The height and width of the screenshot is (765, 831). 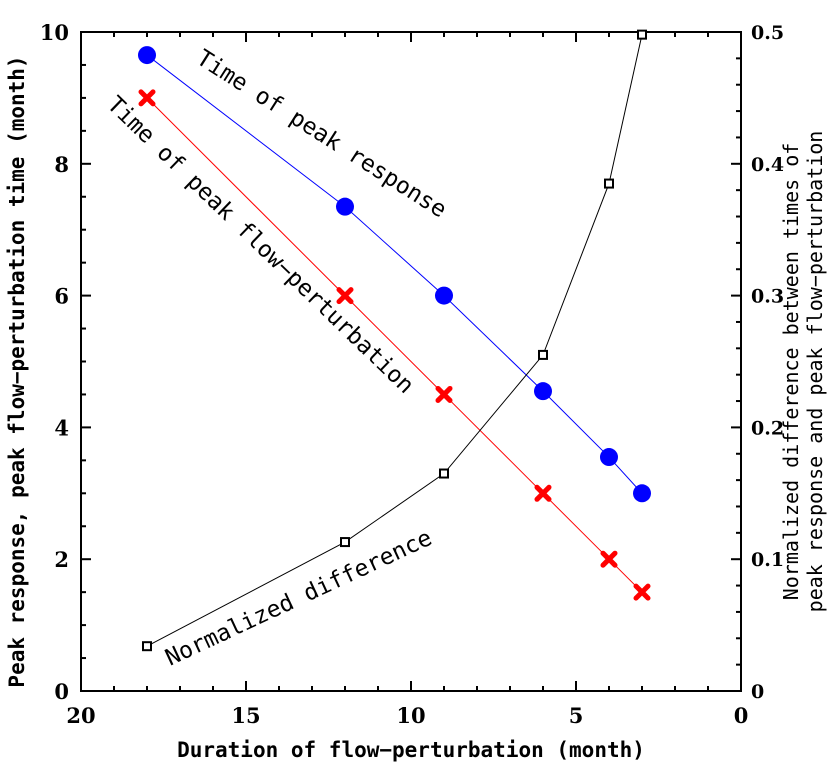 What do you see at coordinates (61, 427) in the screenshot?
I see `y-tick-label: 4` at bounding box center [61, 427].